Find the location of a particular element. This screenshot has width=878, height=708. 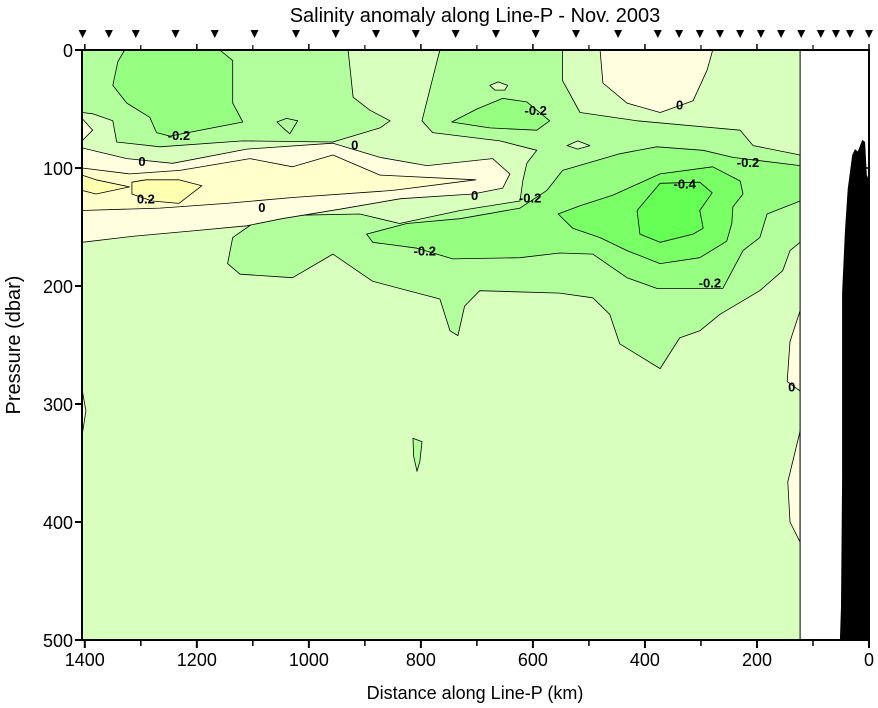

y-tick-label: 0 is located at coordinates (68, 51).